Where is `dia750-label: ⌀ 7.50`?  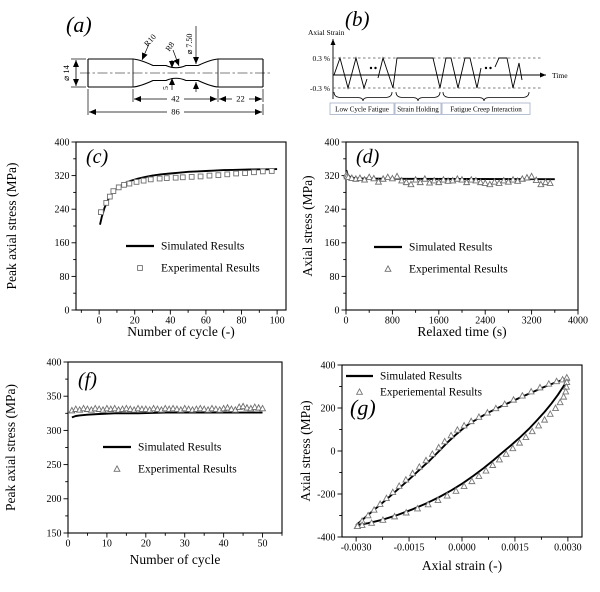
dia750-label: ⌀ 7.50 is located at coordinates (189, 44).